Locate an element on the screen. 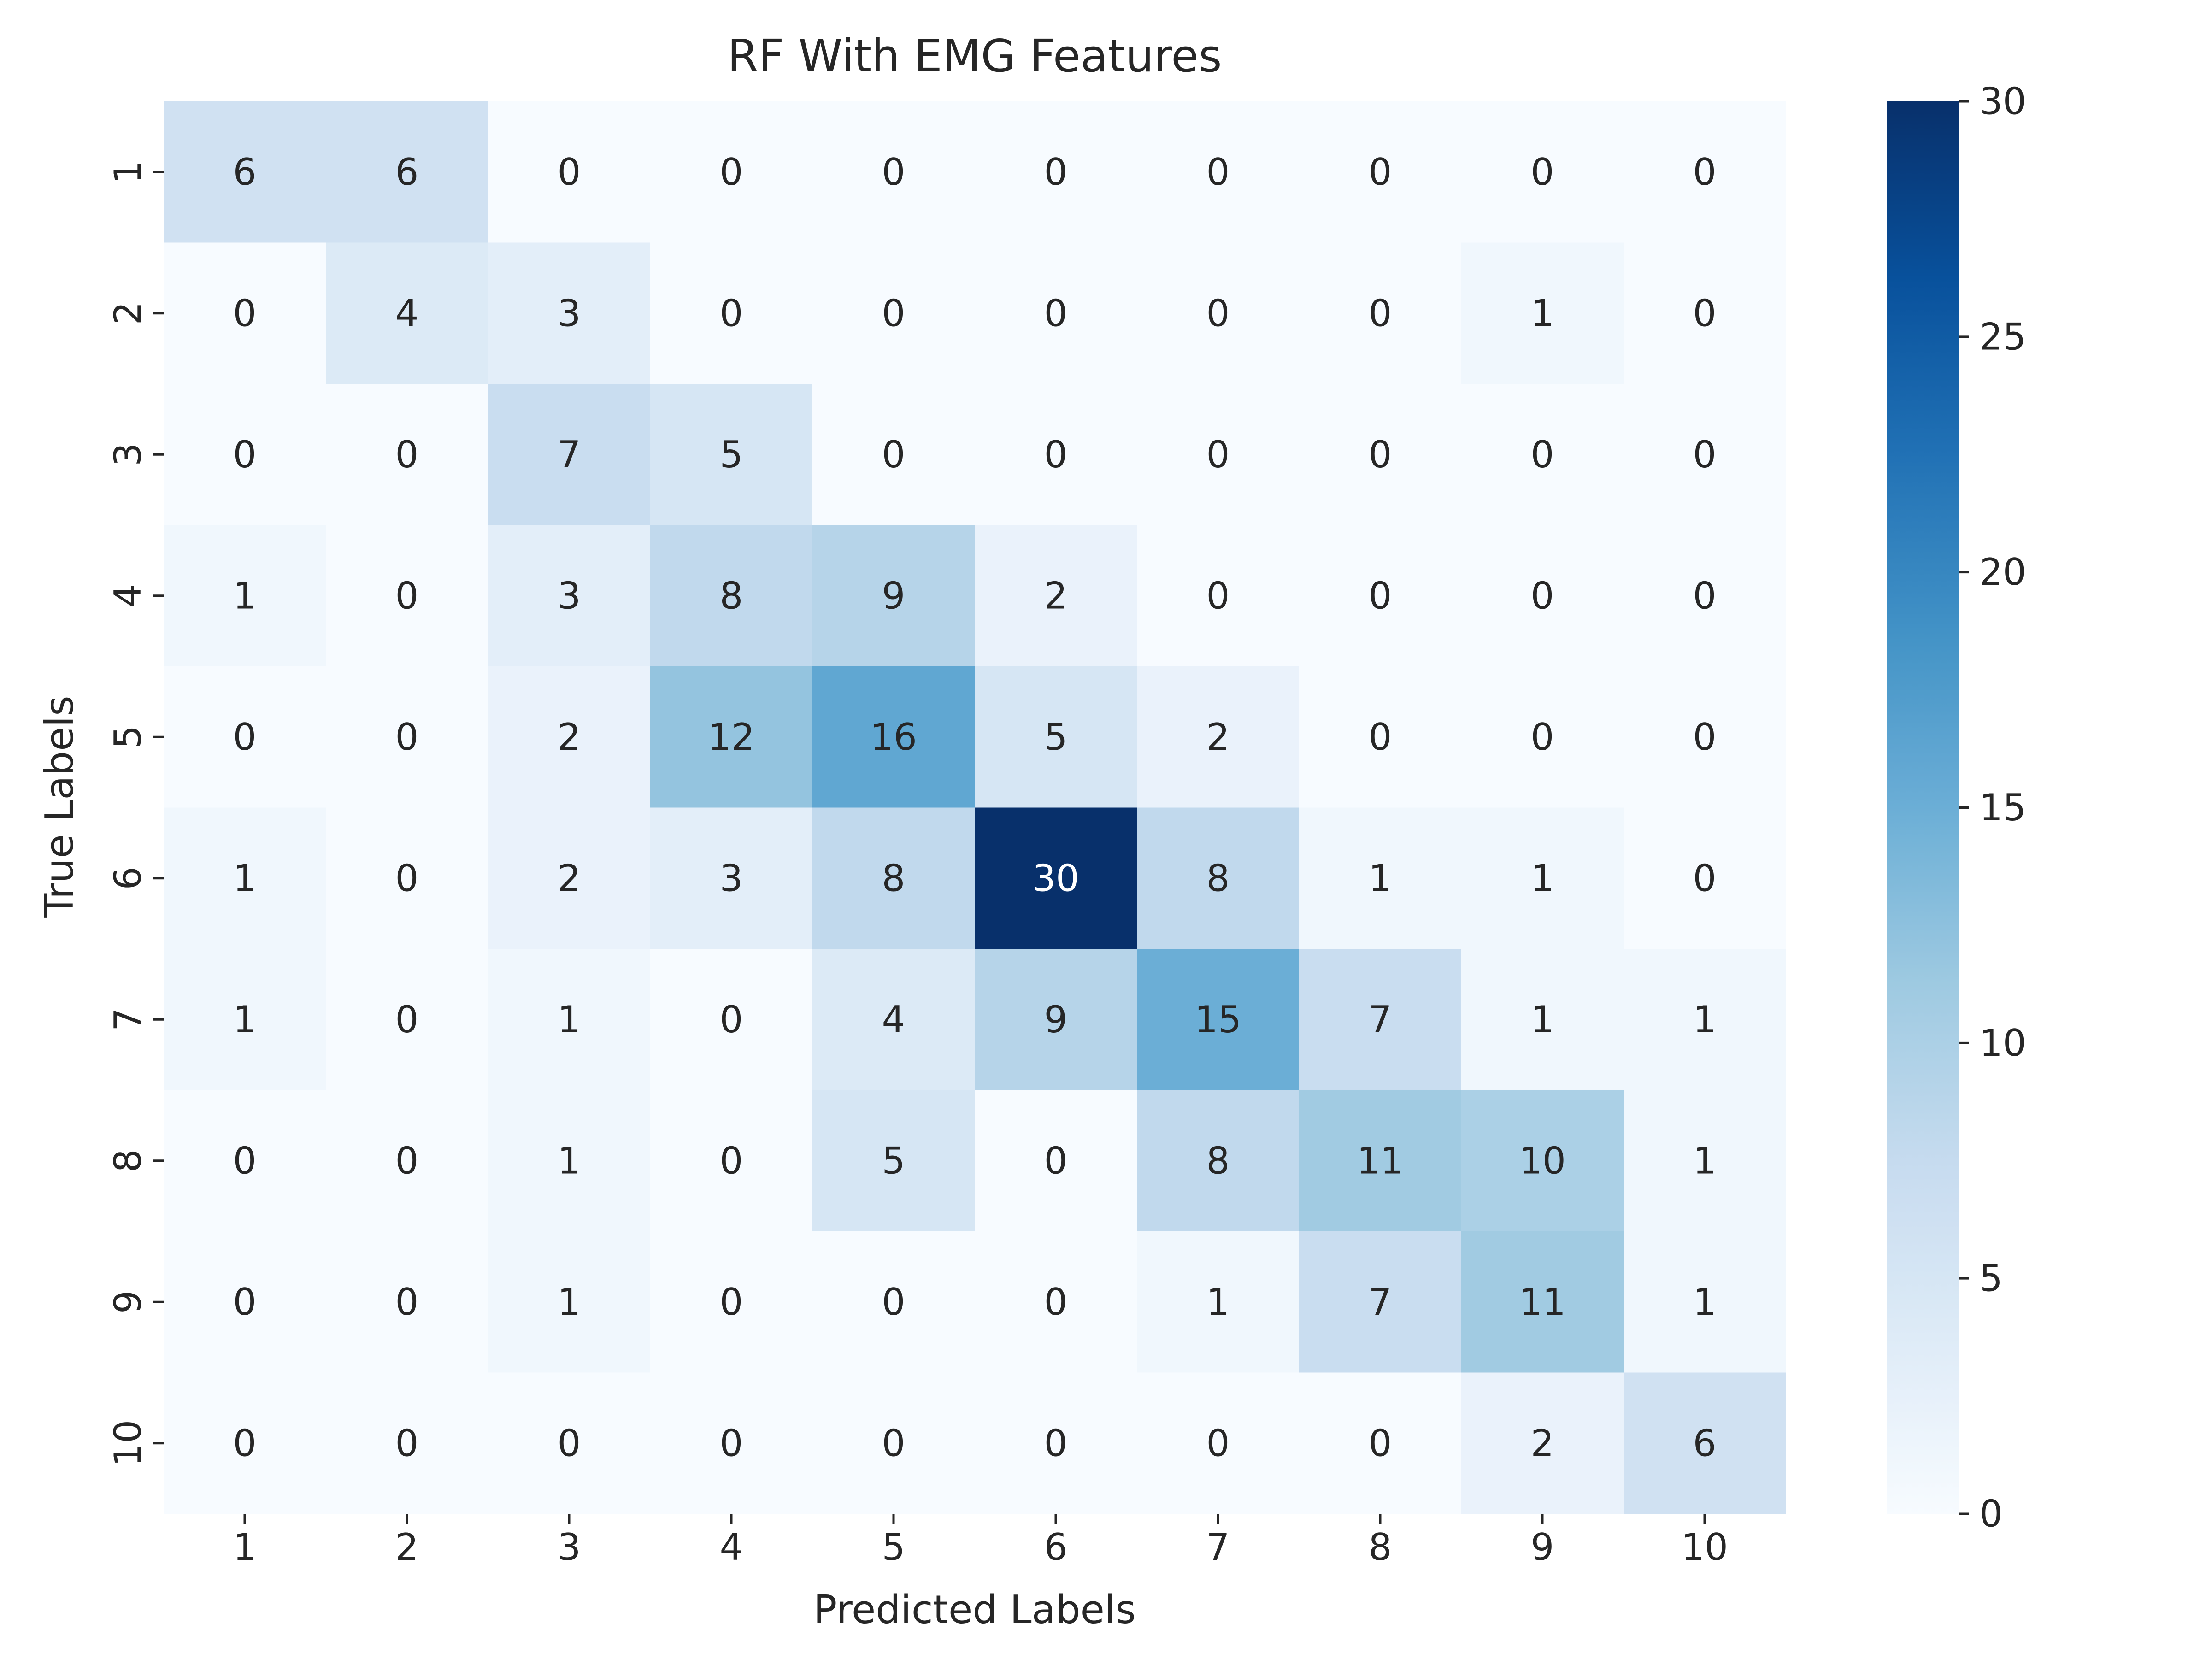  heatmap-cell-label-r5-c9: 0 is located at coordinates (1542, 737).